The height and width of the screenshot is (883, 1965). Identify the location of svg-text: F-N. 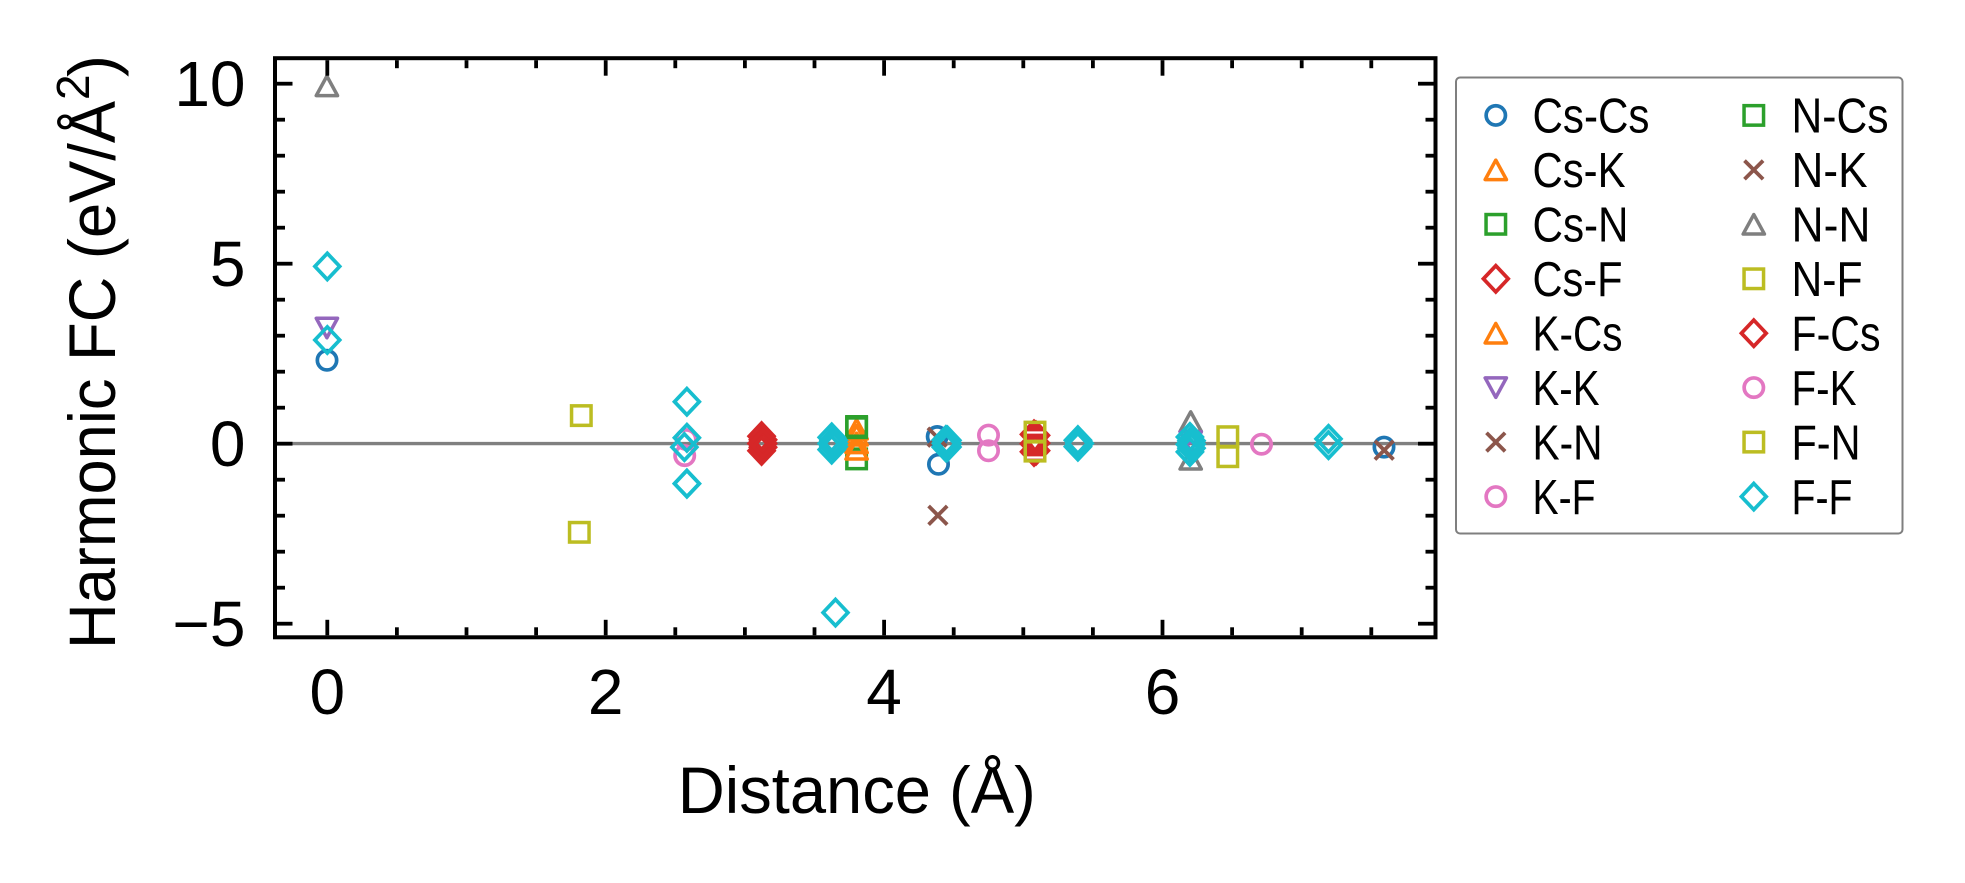
(1826, 443).